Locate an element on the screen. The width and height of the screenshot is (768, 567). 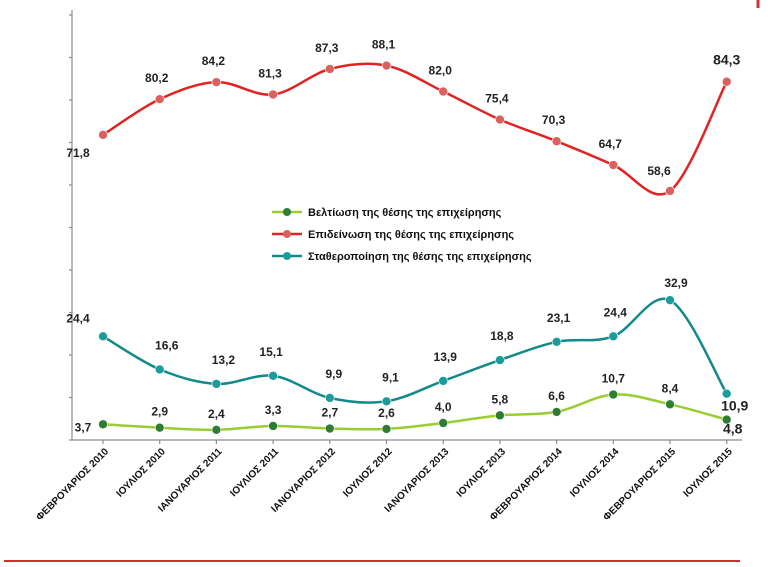
legend-entry-improvement: Βελτίωση της θέσης της επιχείρησης is located at coordinates (405, 213).